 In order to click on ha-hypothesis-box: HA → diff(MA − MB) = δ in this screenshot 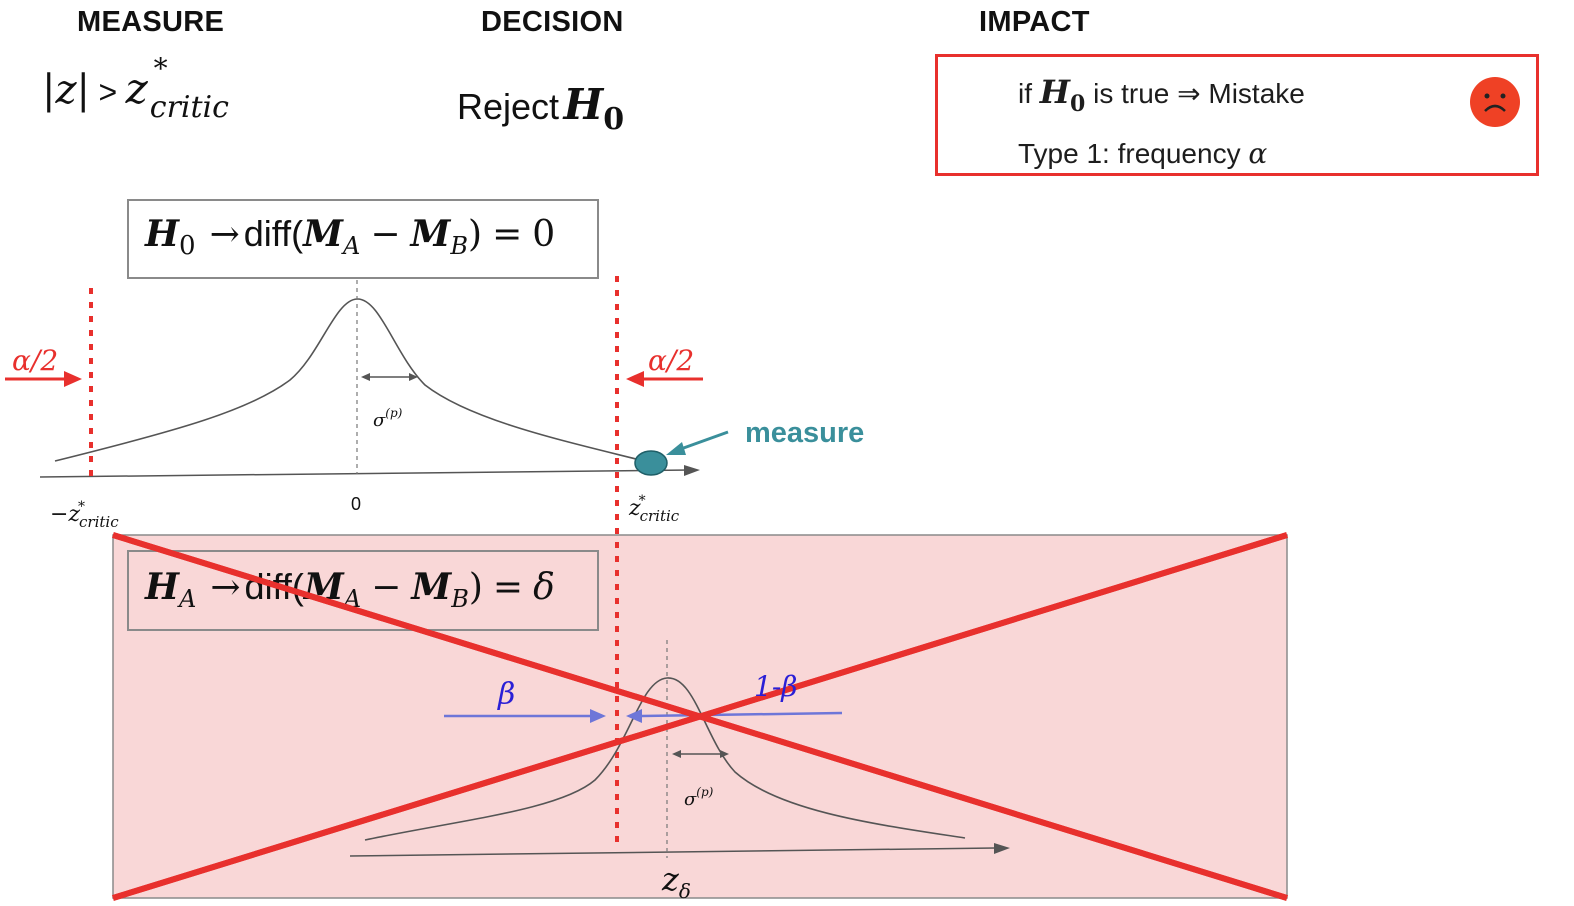, I will do `click(363, 590)`.